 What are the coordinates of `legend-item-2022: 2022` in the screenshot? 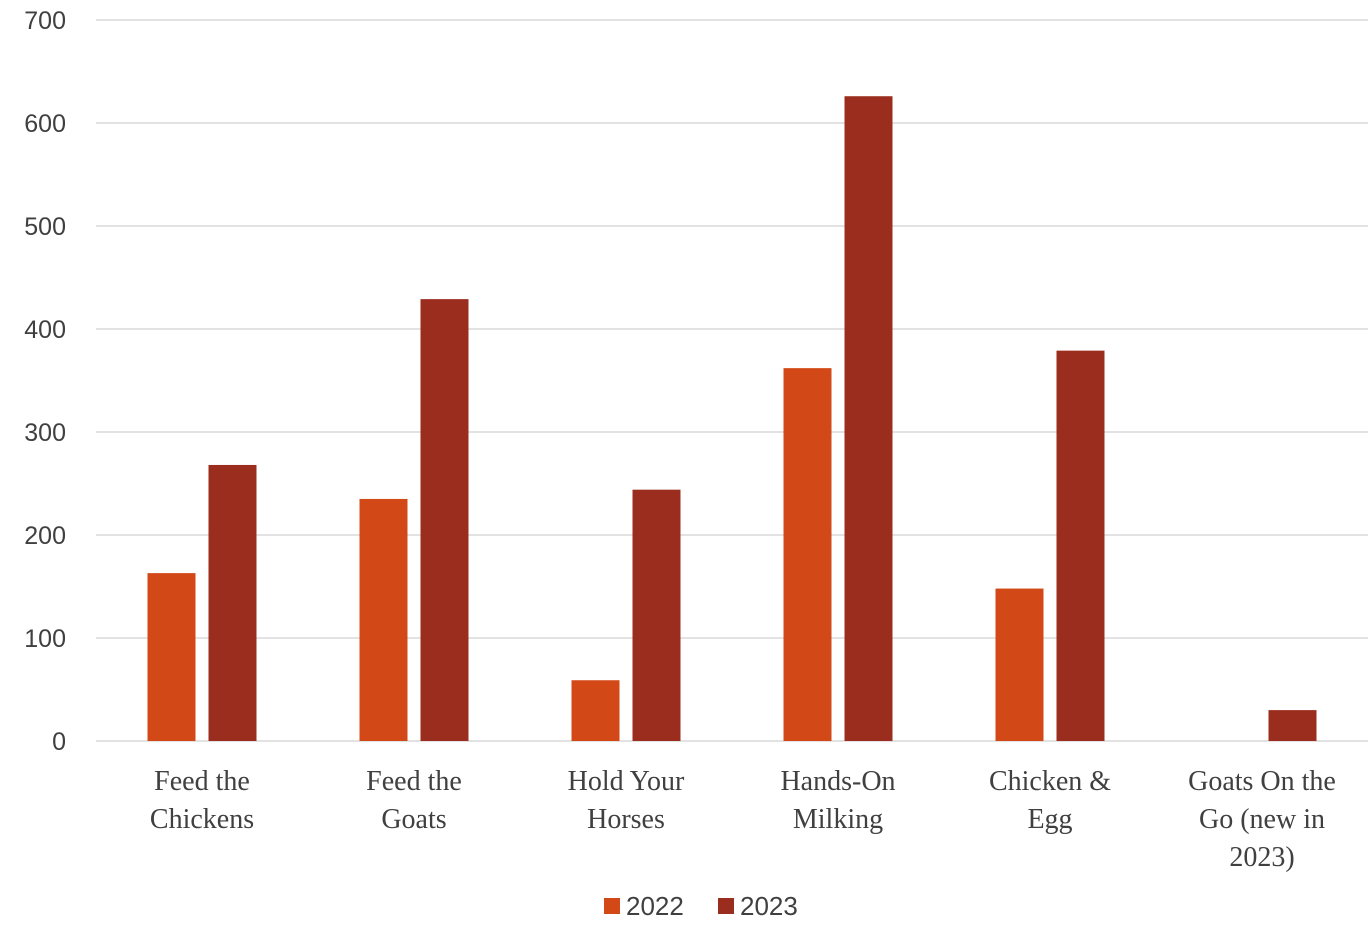 It's located at (644, 906).